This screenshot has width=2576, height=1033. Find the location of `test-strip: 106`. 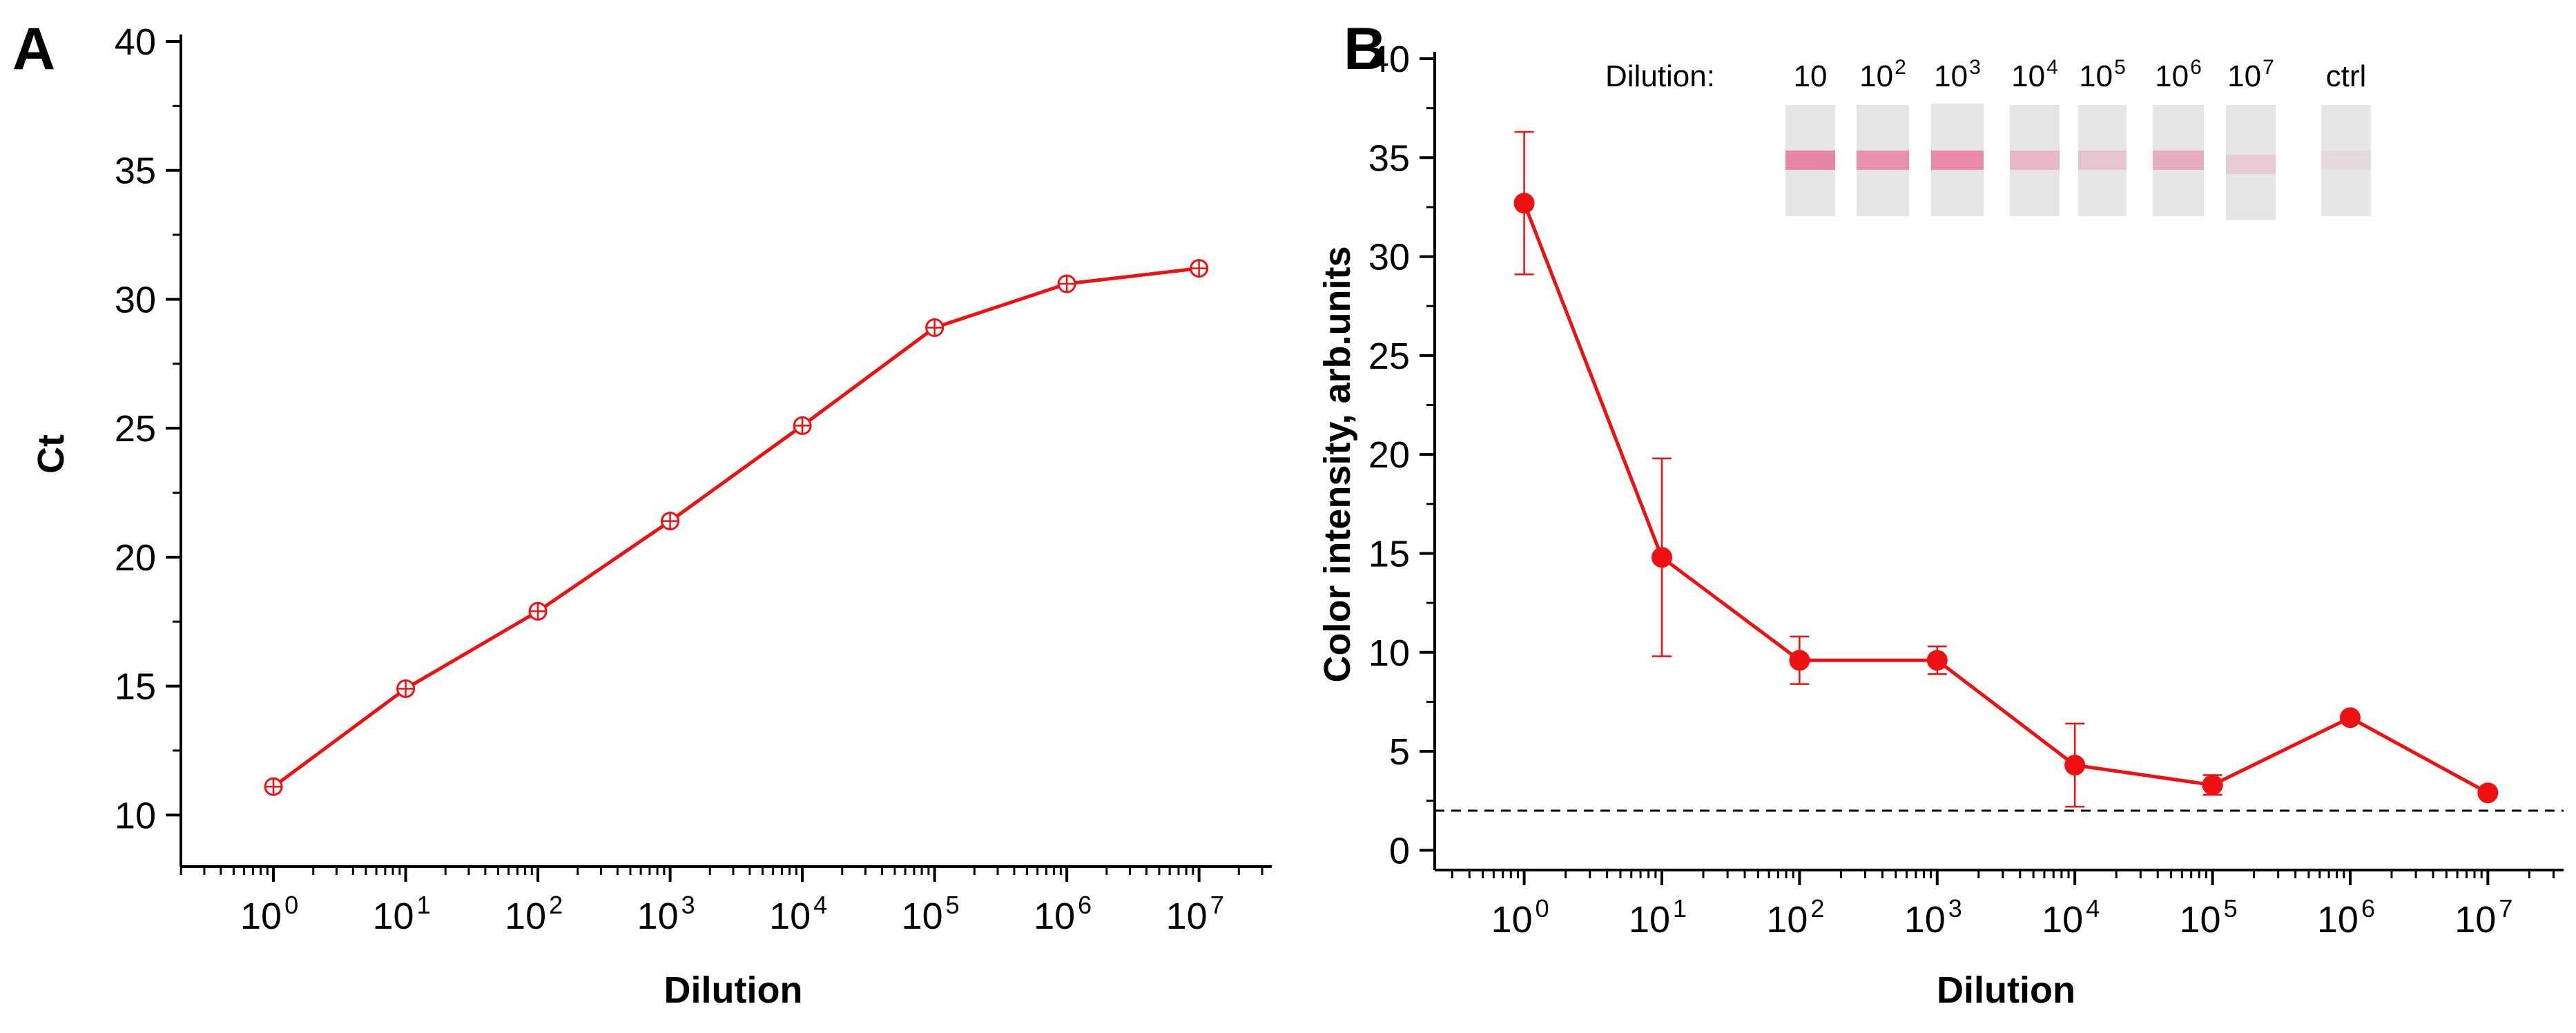

test-strip: 106 is located at coordinates (2178, 136).